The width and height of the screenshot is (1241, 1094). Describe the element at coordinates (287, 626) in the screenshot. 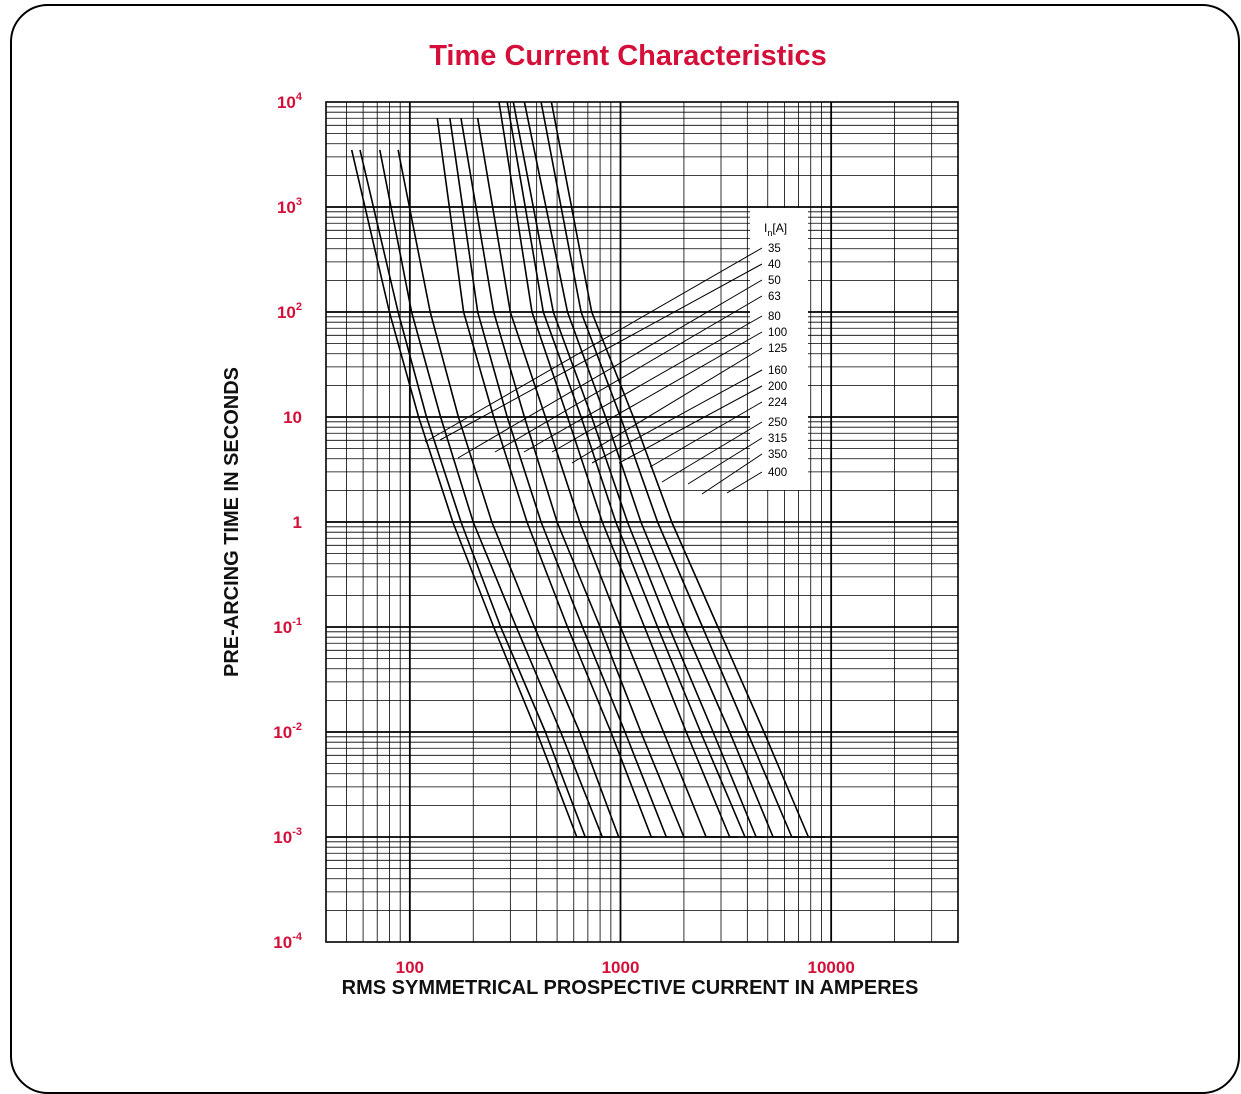

I see `y-tick-label: 10⁻¹` at that location.